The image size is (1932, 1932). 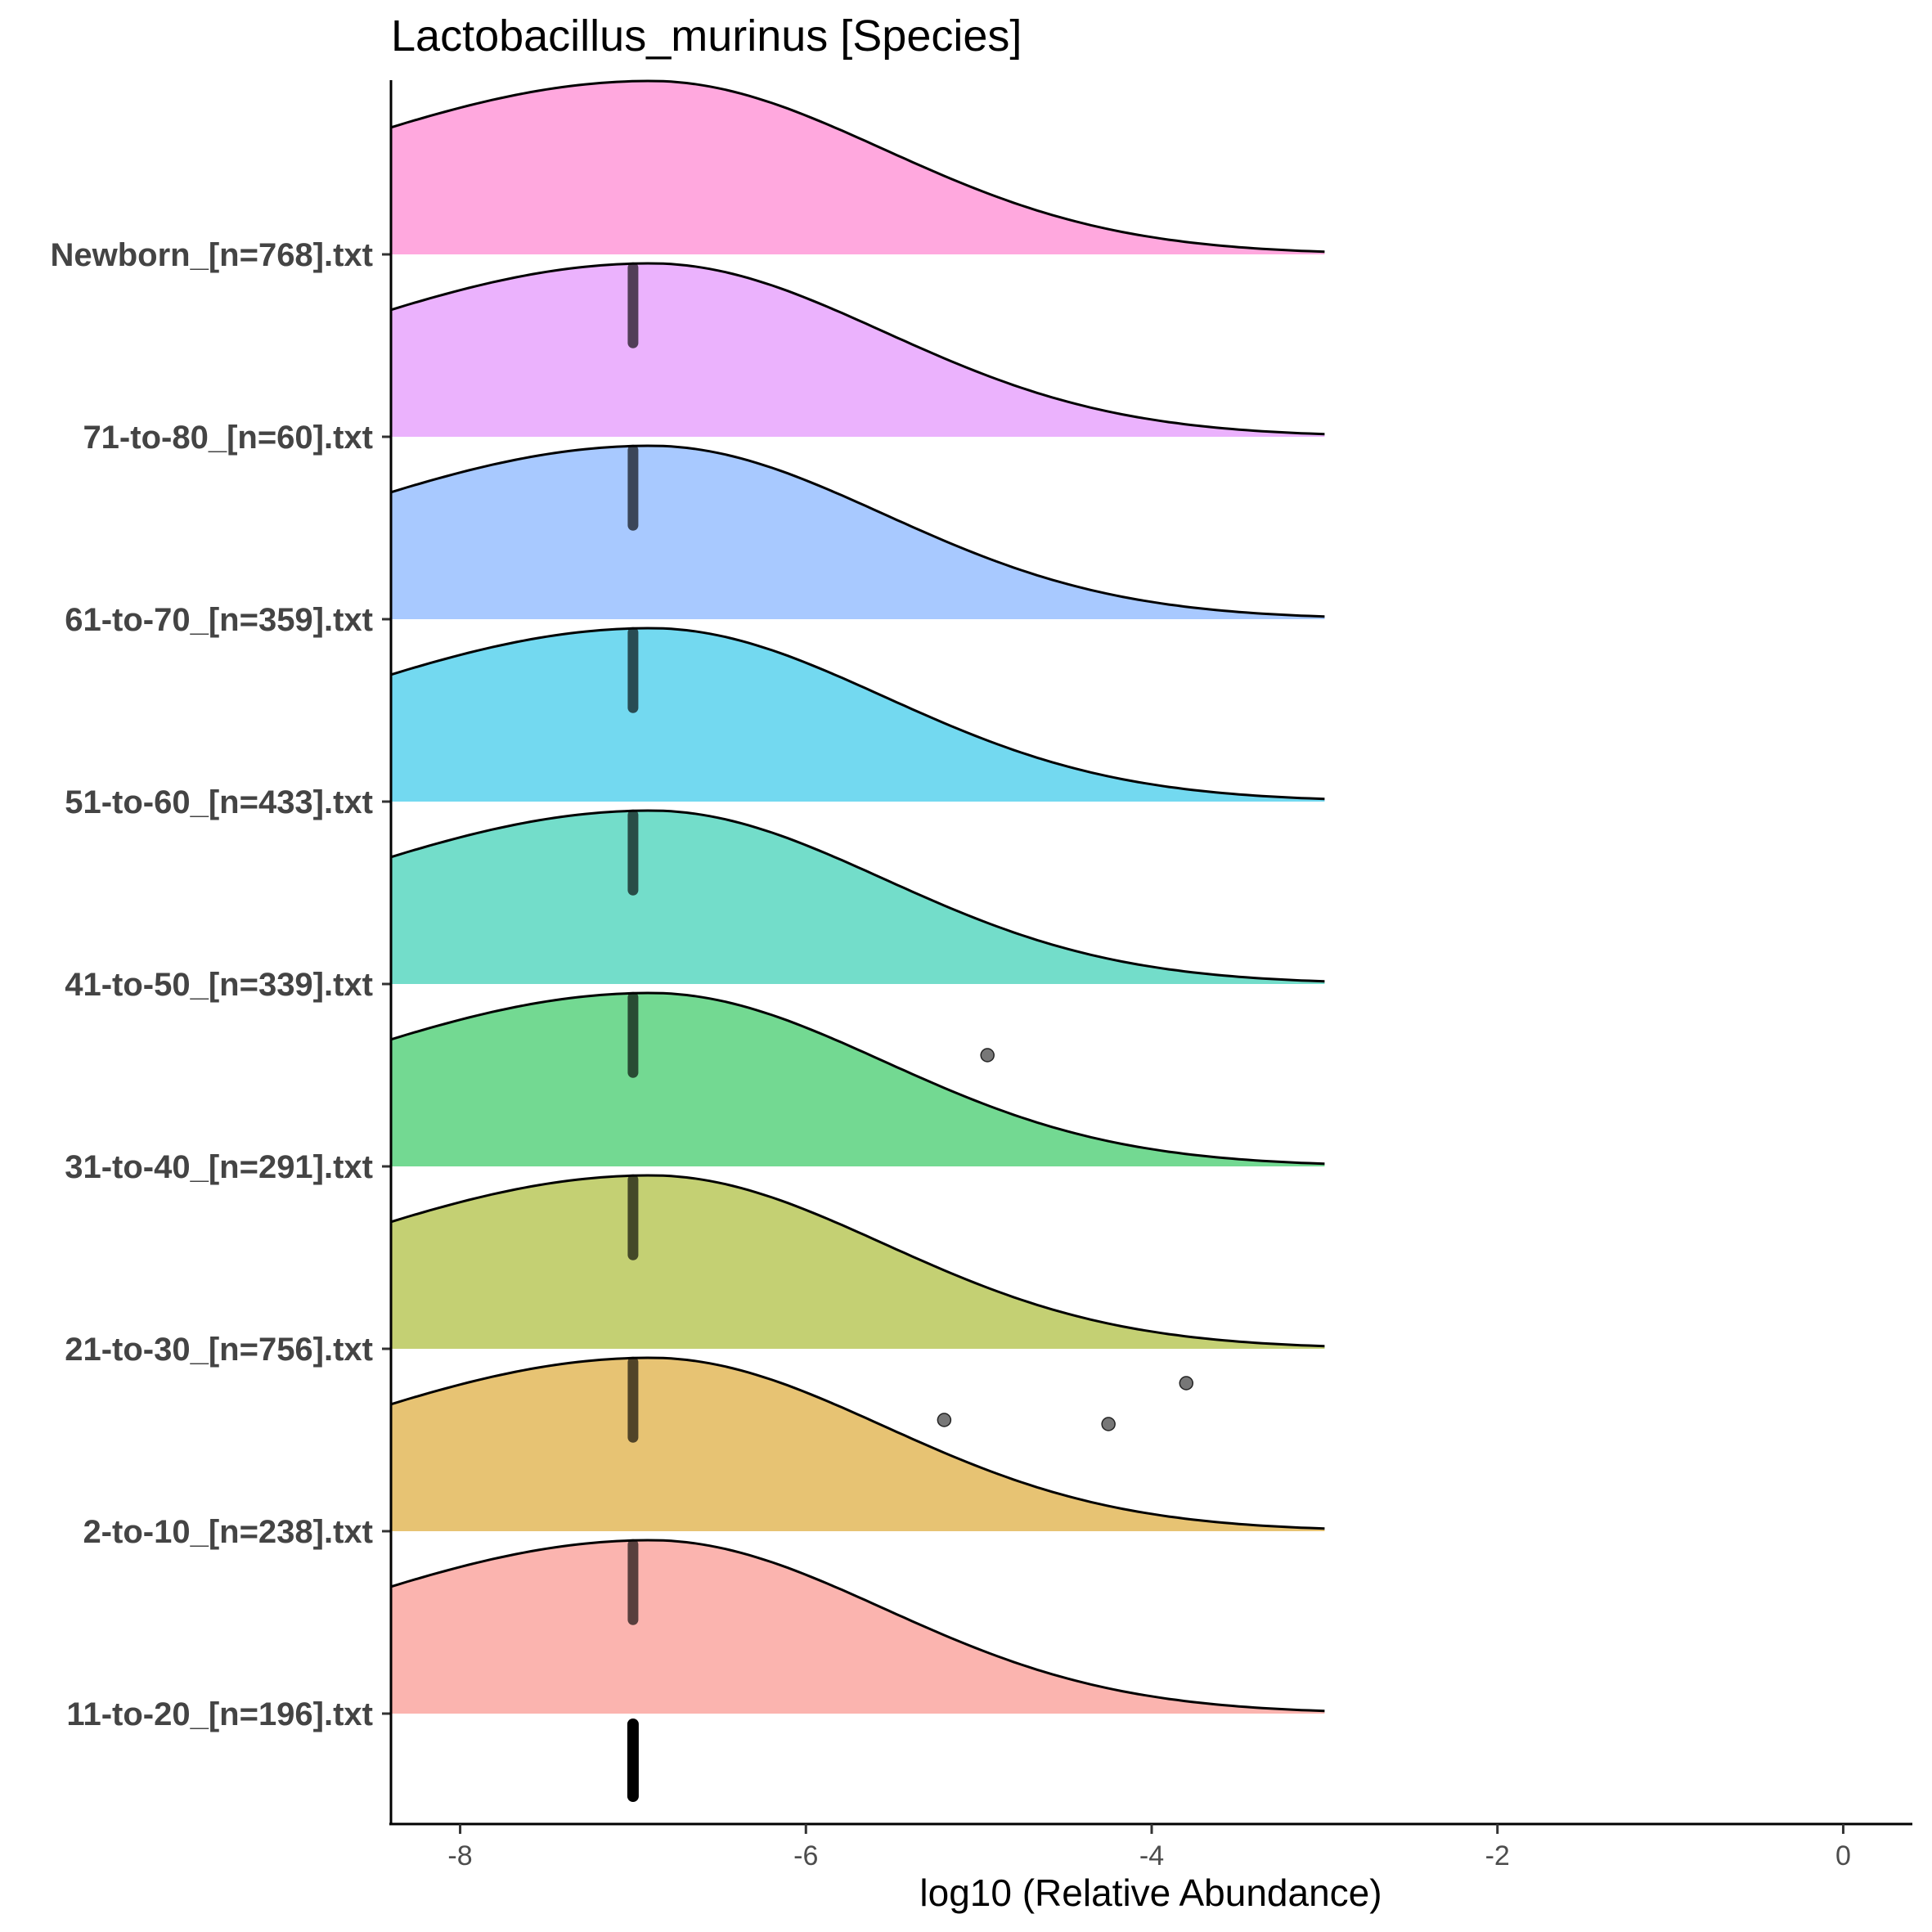 I want to click on x-tick-label: 0, so click(x=1843, y=1856).